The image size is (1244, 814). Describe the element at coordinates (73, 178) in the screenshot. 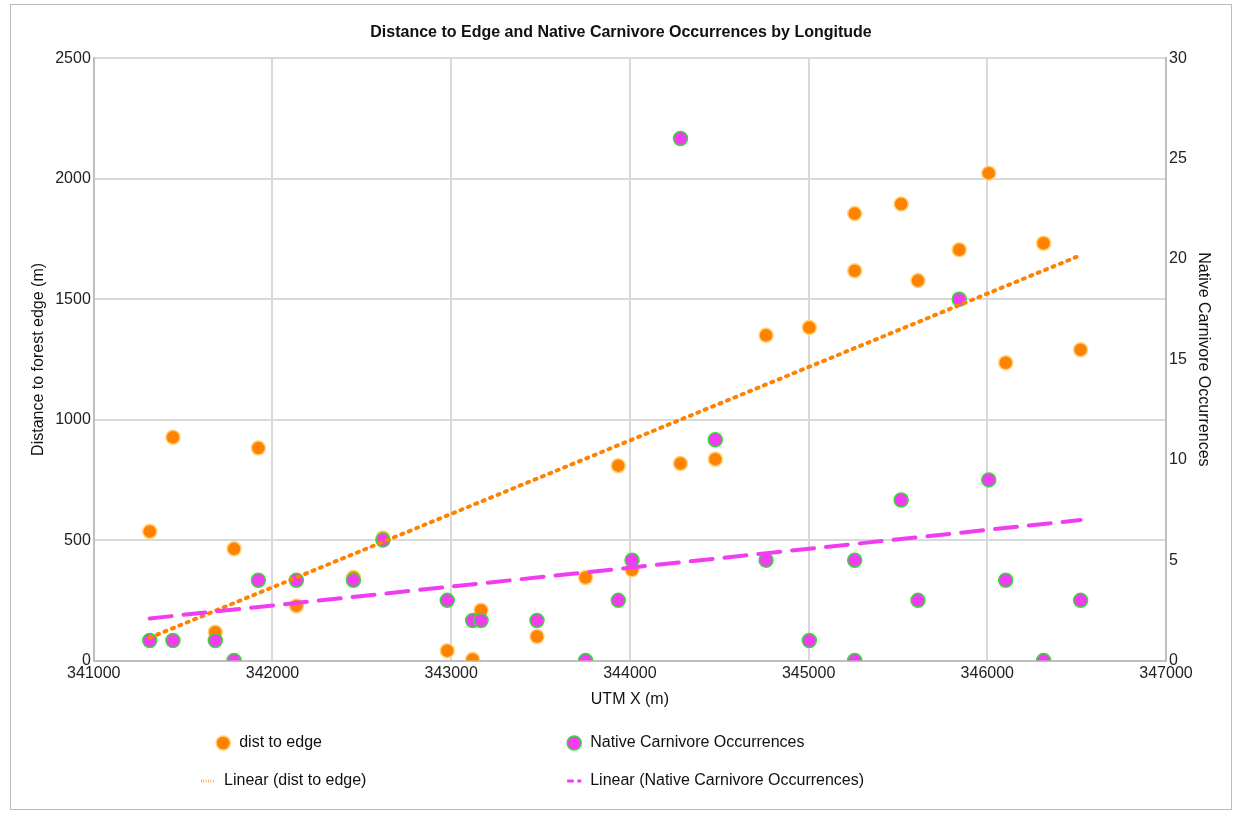

I see `y-tick-label: 2000` at that location.